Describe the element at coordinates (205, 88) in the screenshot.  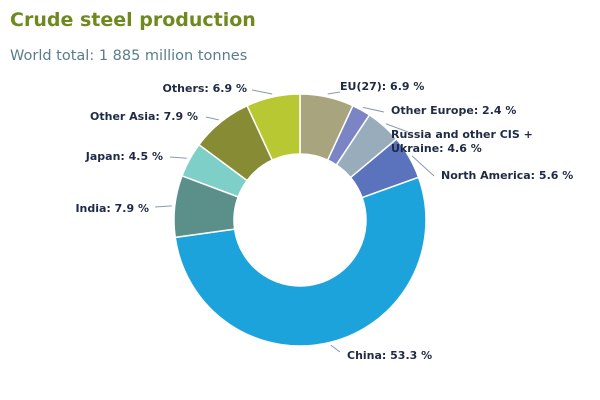
I see `label-others: Others: 6.9 %` at that location.